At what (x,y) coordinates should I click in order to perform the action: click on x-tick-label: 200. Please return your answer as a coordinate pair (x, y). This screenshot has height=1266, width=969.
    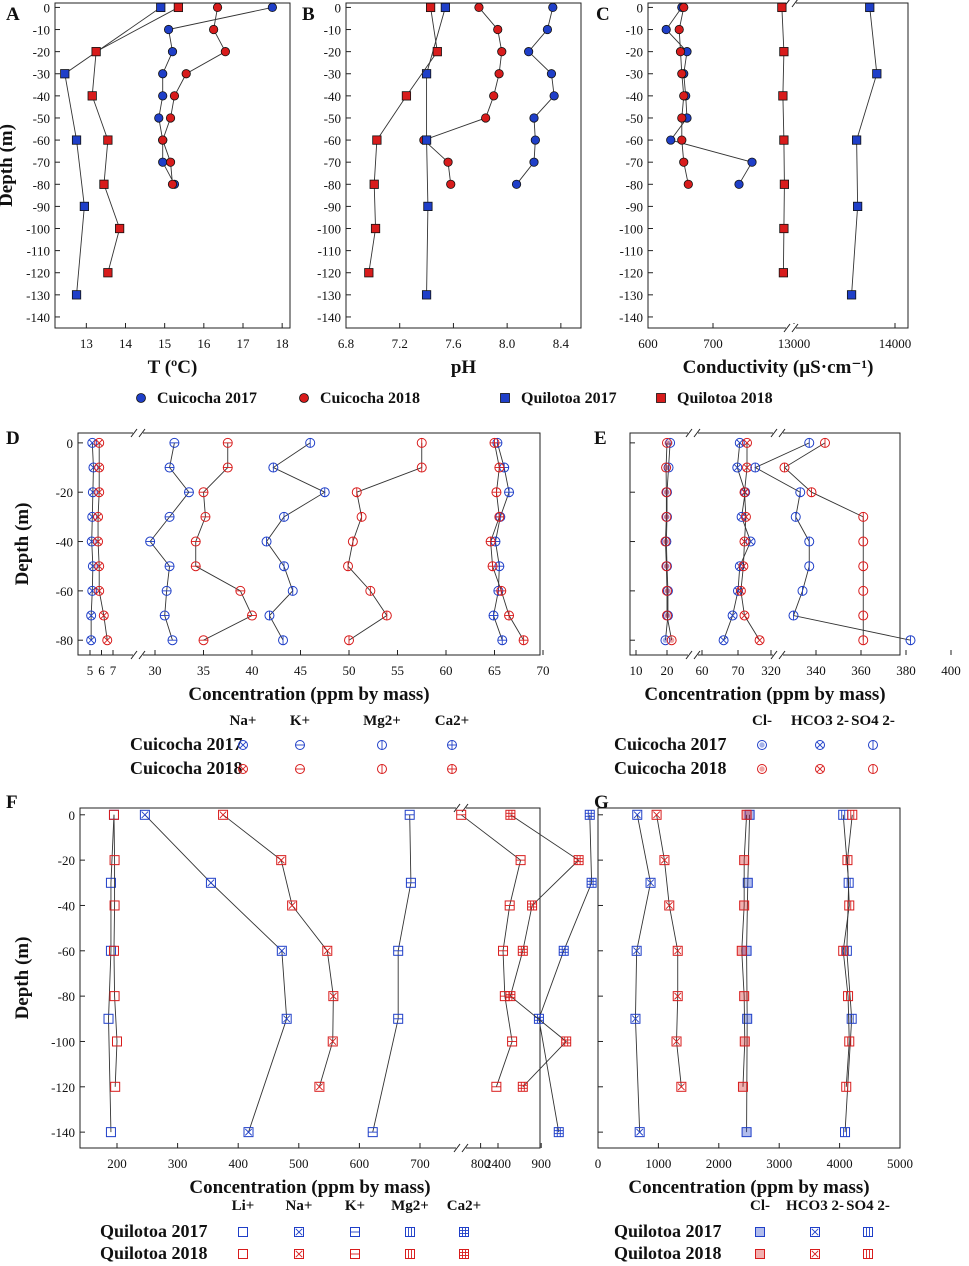
    Looking at the image, I should click on (117, 1163).